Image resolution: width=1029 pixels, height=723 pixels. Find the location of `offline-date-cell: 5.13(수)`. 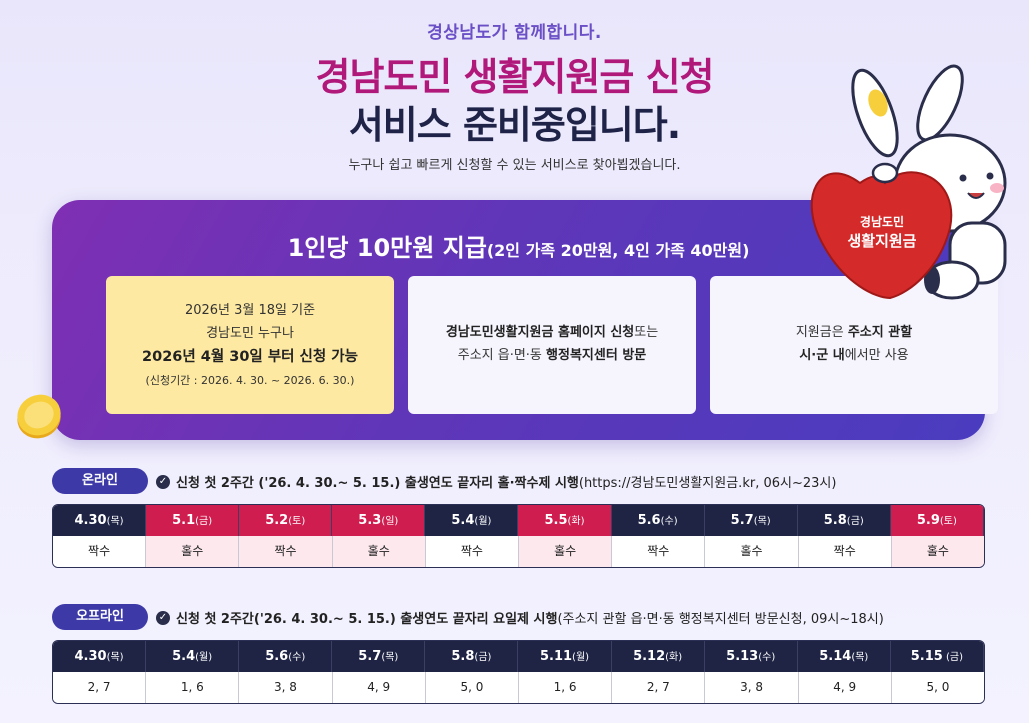

offline-date-cell: 5.13(수) is located at coordinates (751, 656).